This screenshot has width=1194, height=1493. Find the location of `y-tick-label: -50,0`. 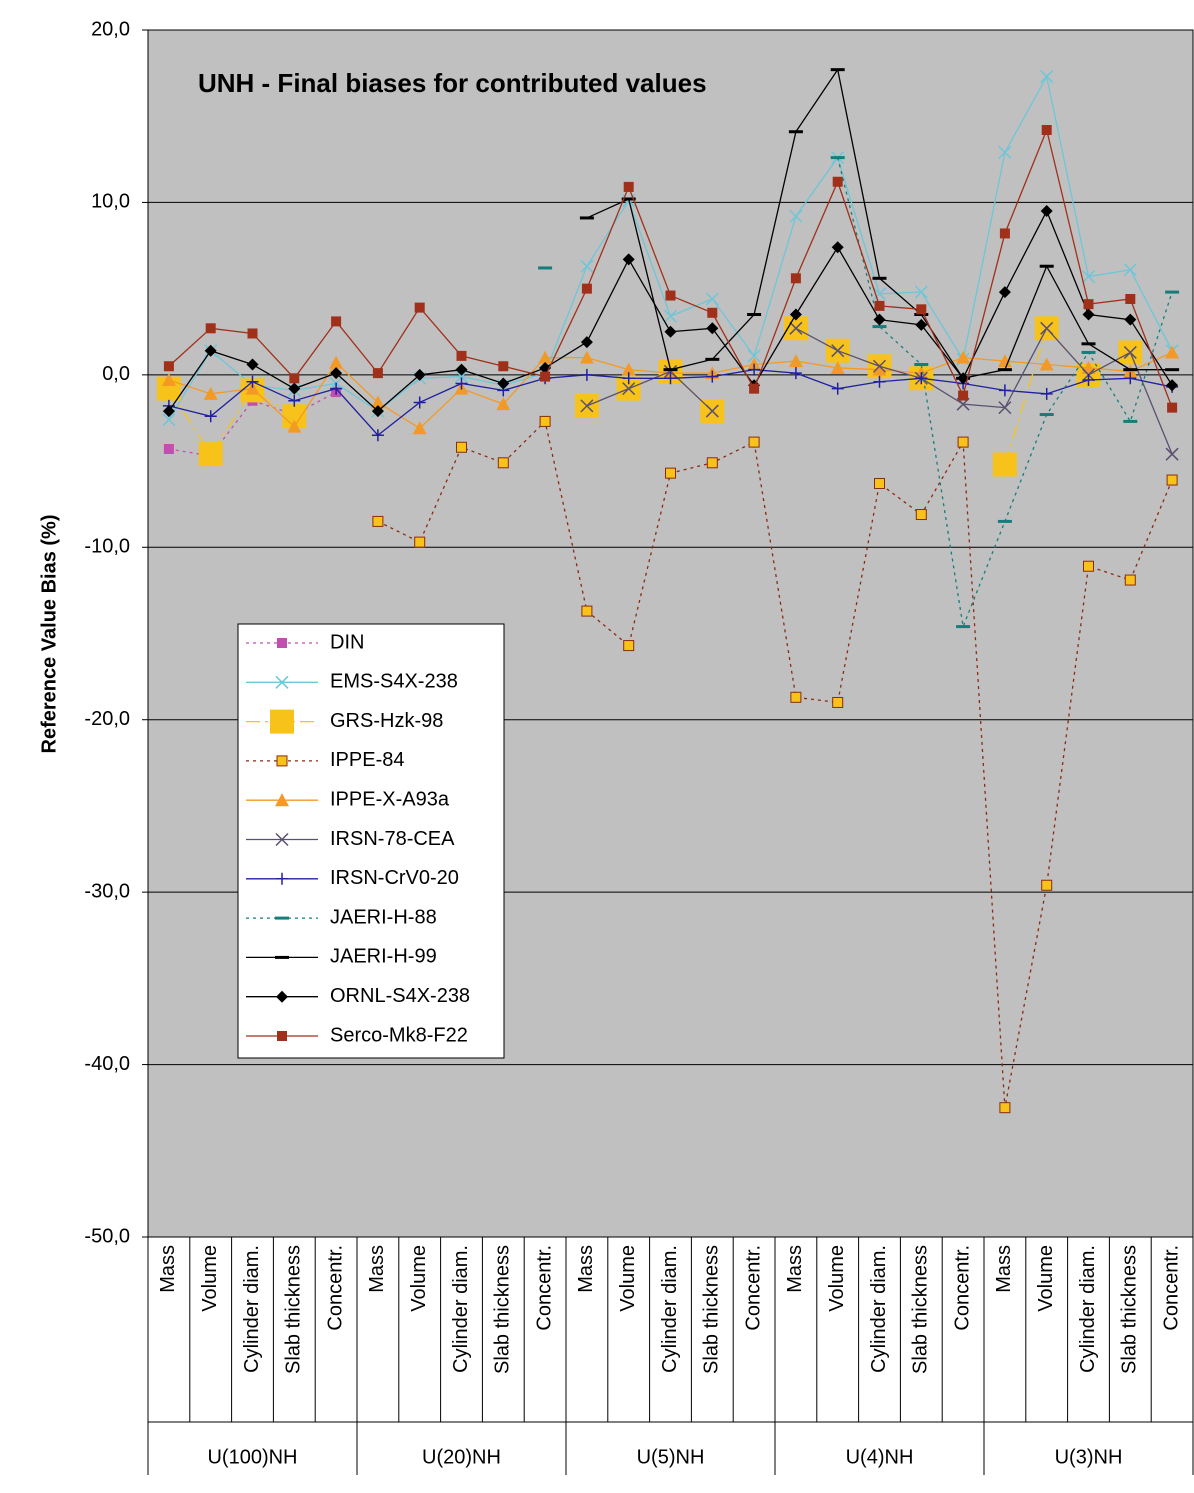

y-tick-label: -50,0 is located at coordinates (107, 1236).